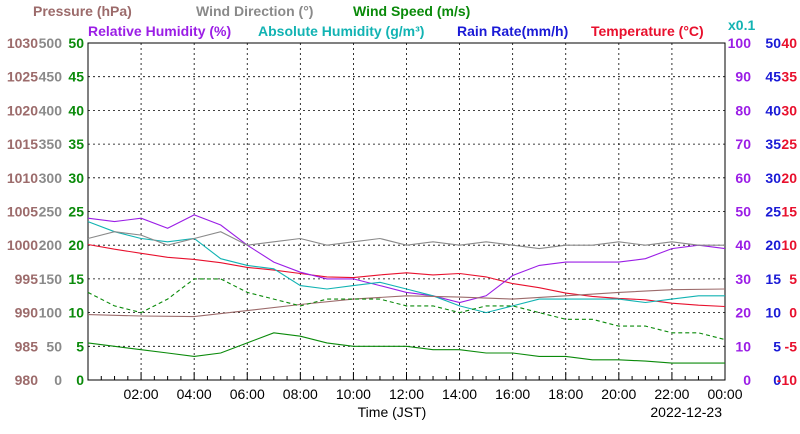 The image size is (800, 434). Describe the element at coordinates (512, 394) in the screenshot. I see `x-tick-label: 16:00` at that location.